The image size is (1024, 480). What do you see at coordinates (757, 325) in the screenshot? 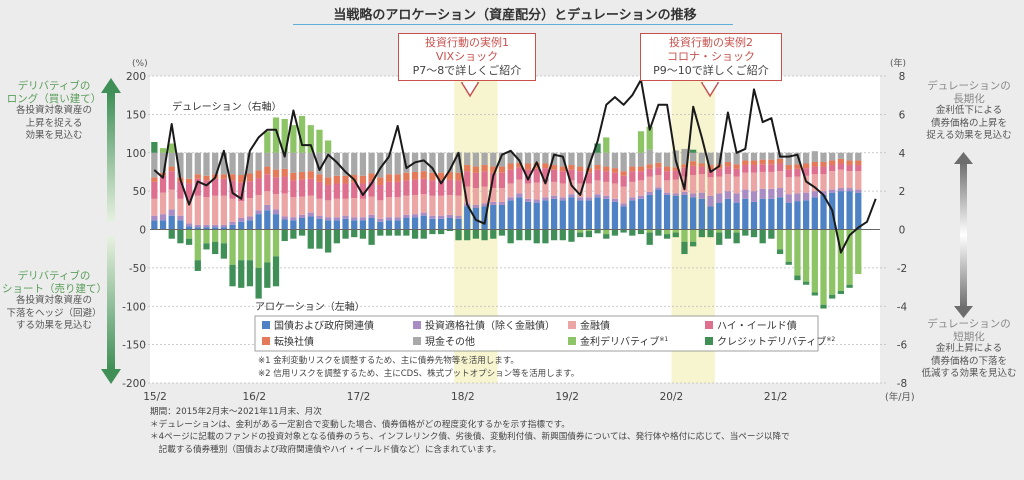
I see `legend-label-hy: ハイ・イールド債` at bounding box center [757, 325].